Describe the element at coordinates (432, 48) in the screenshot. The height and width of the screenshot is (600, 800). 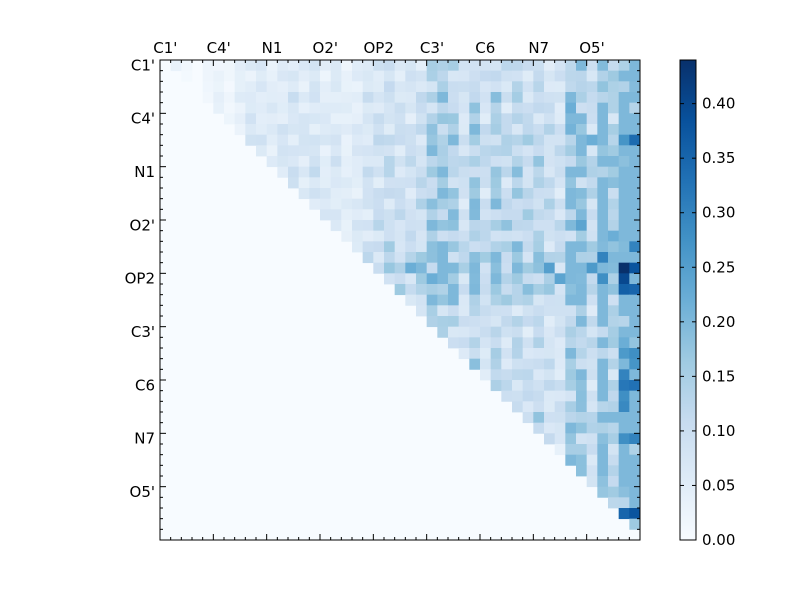
I see `x-tick-label: C3'` at that location.